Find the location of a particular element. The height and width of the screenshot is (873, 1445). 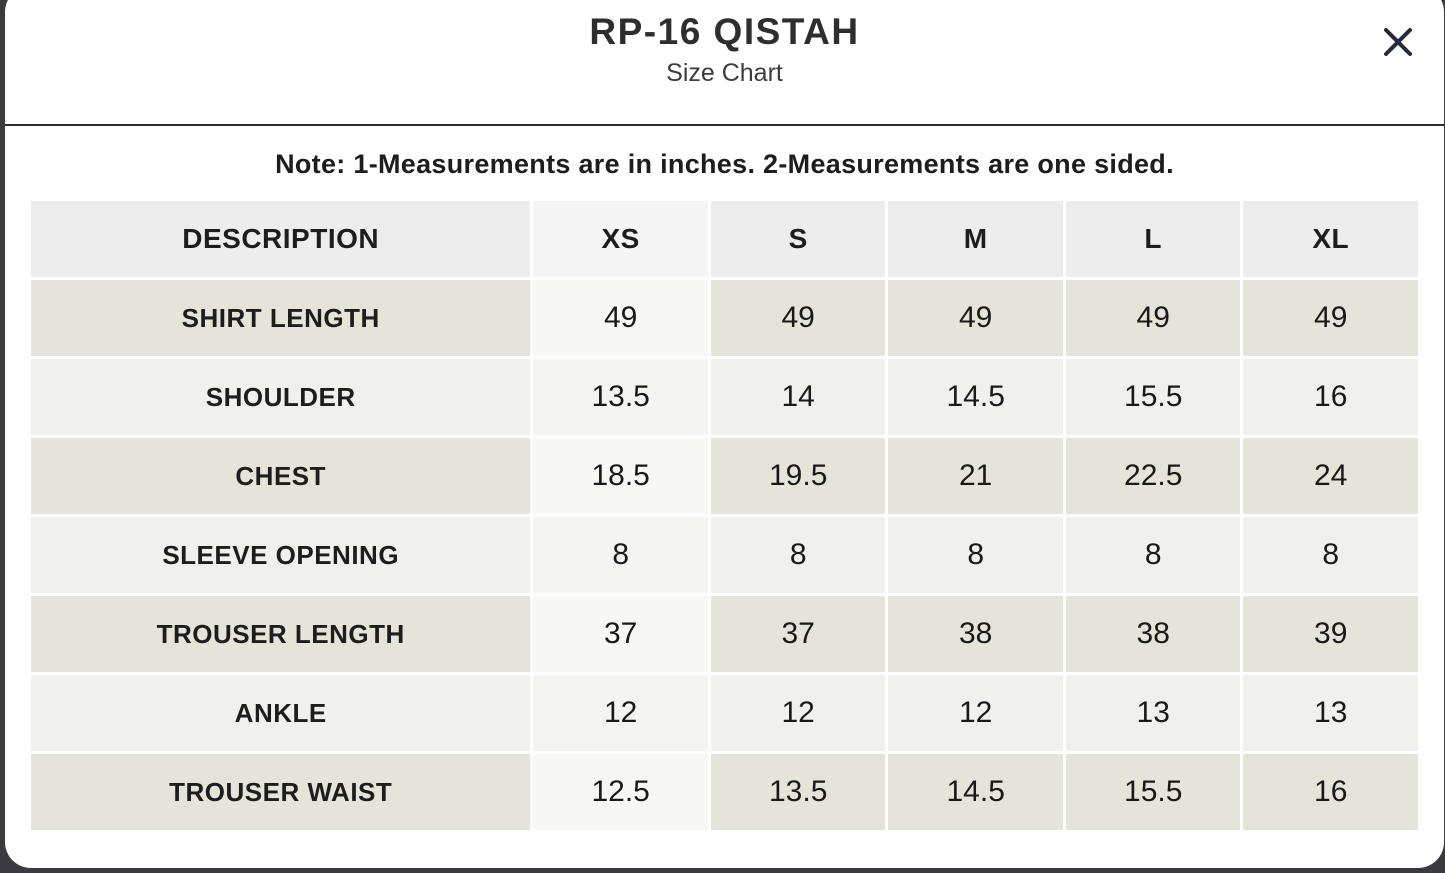

table-row-ankle: ANKLE 12 12 12 13 13 is located at coordinates (724, 713).